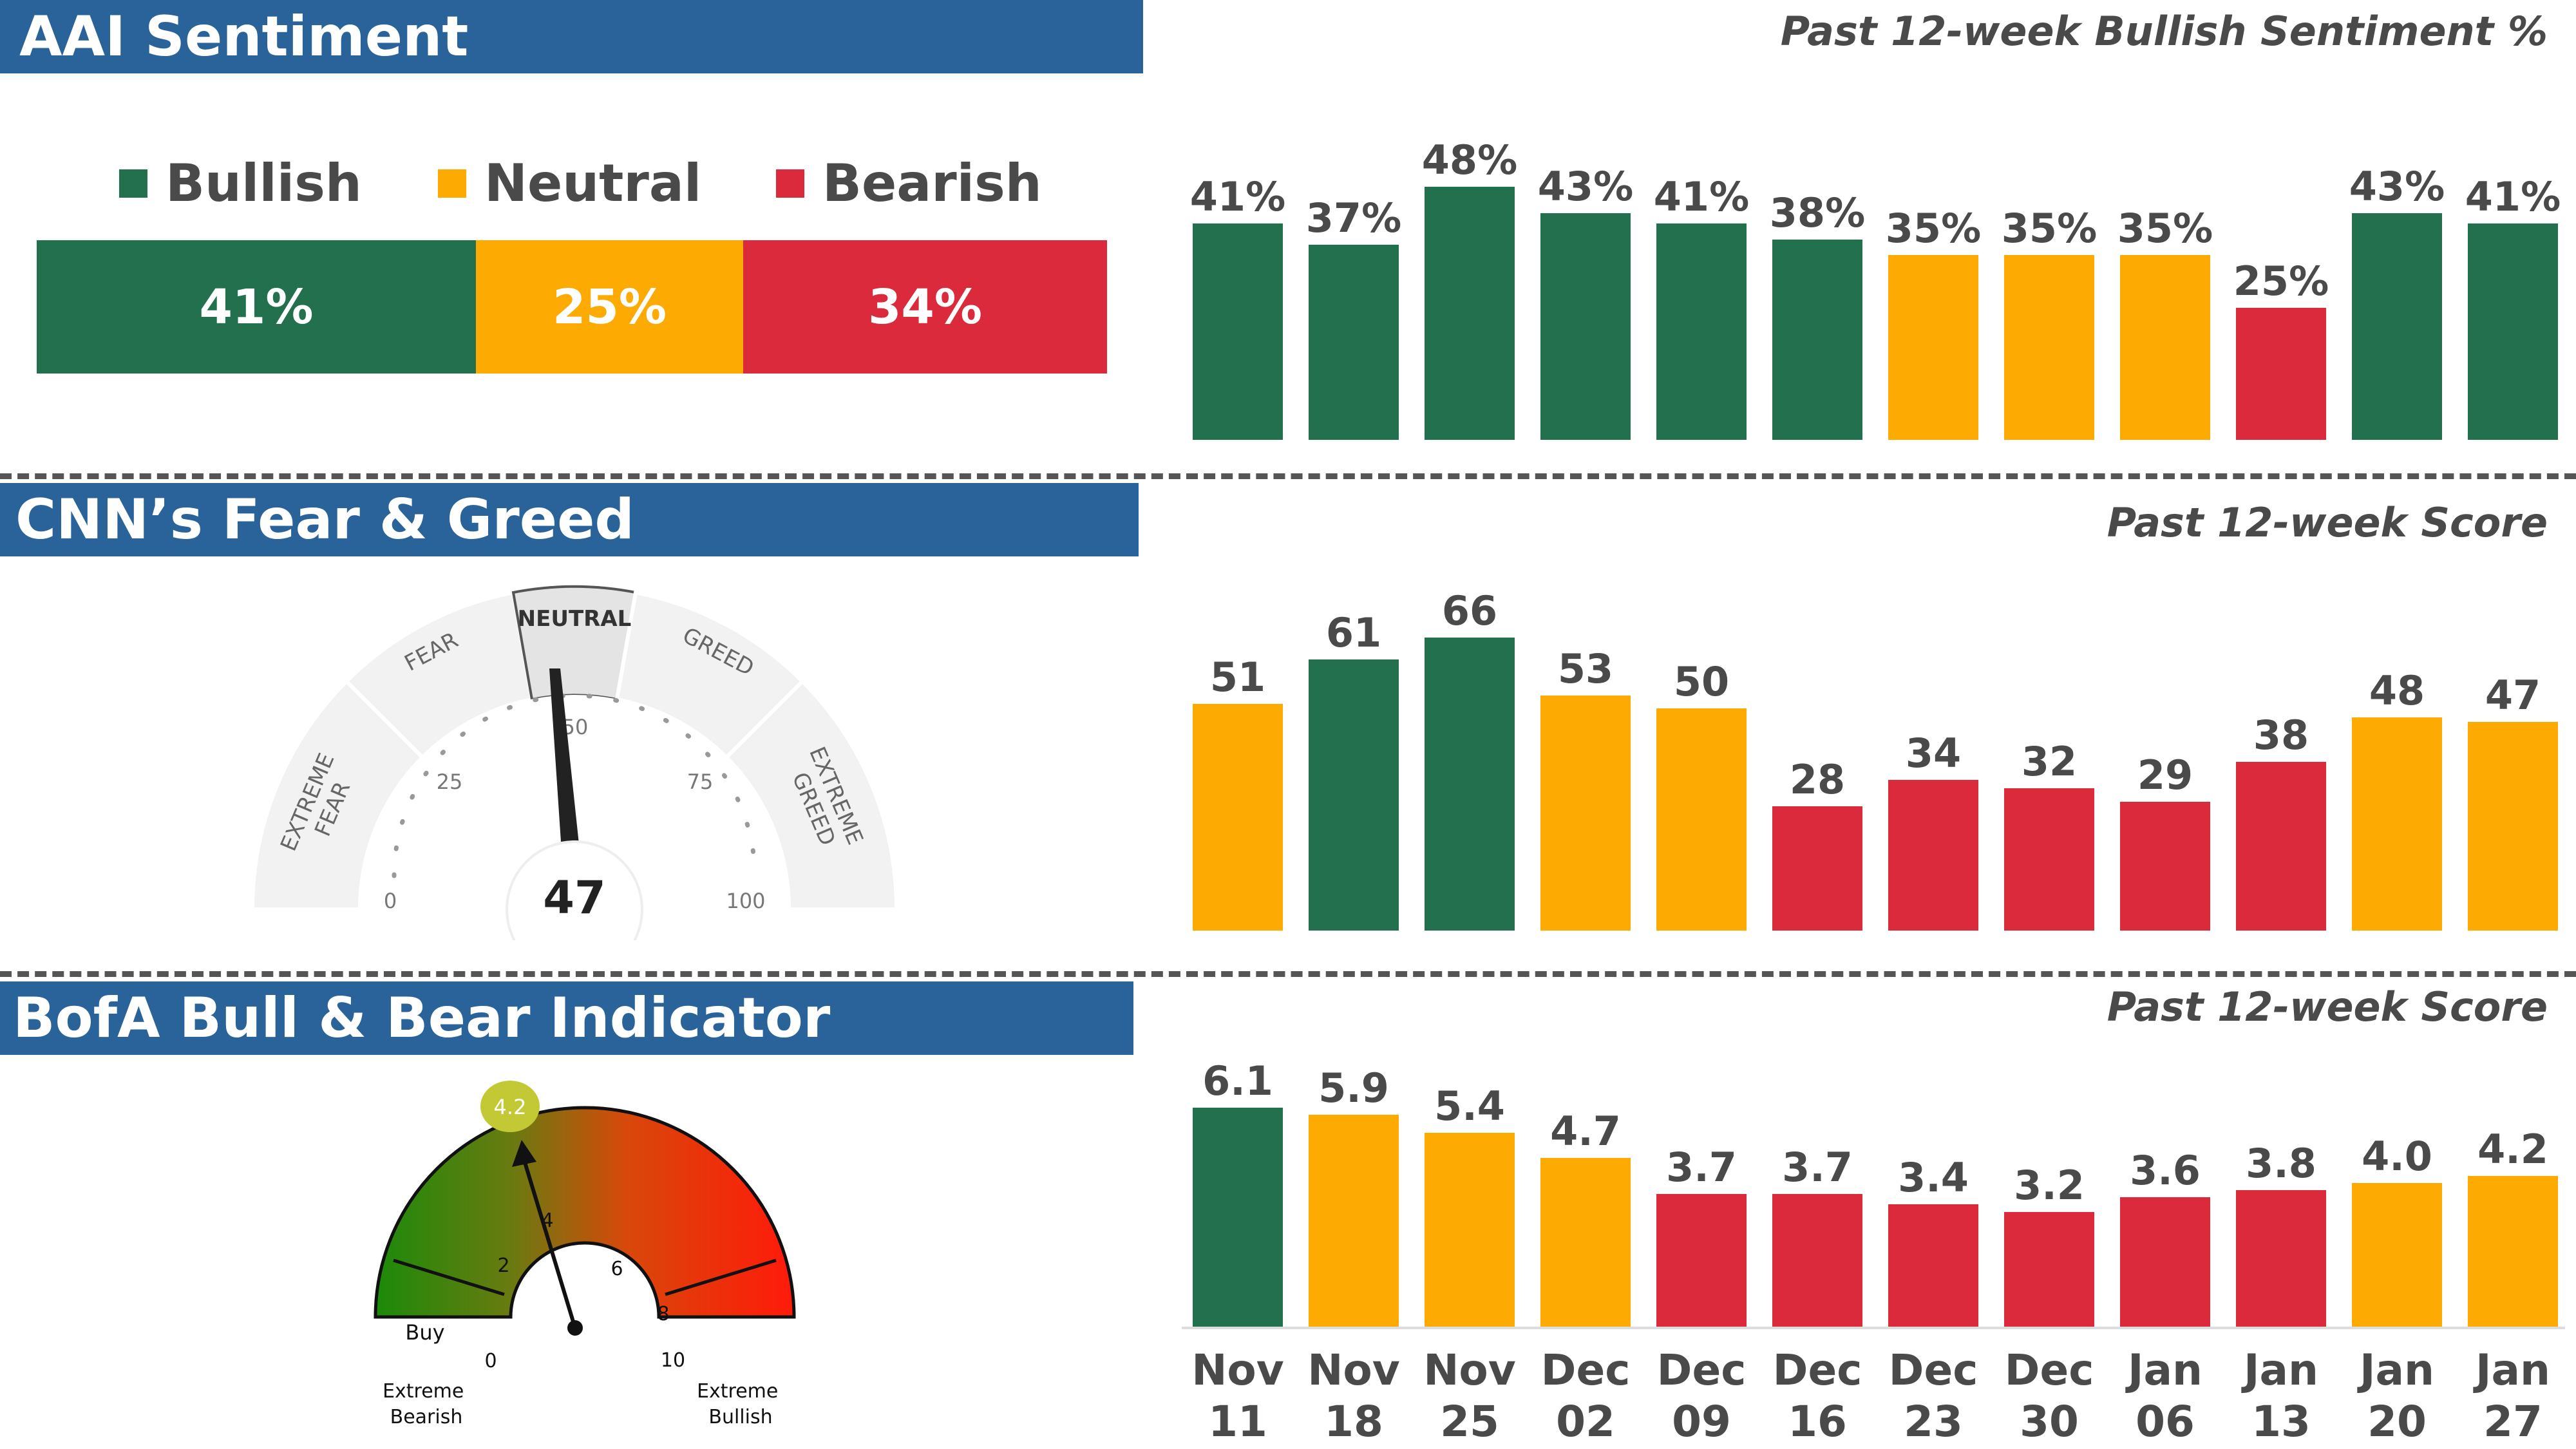  What do you see at coordinates (1585, 186) in the screenshot?
I see `aai-bar-value-label: 43%` at bounding box center [1585, 186].